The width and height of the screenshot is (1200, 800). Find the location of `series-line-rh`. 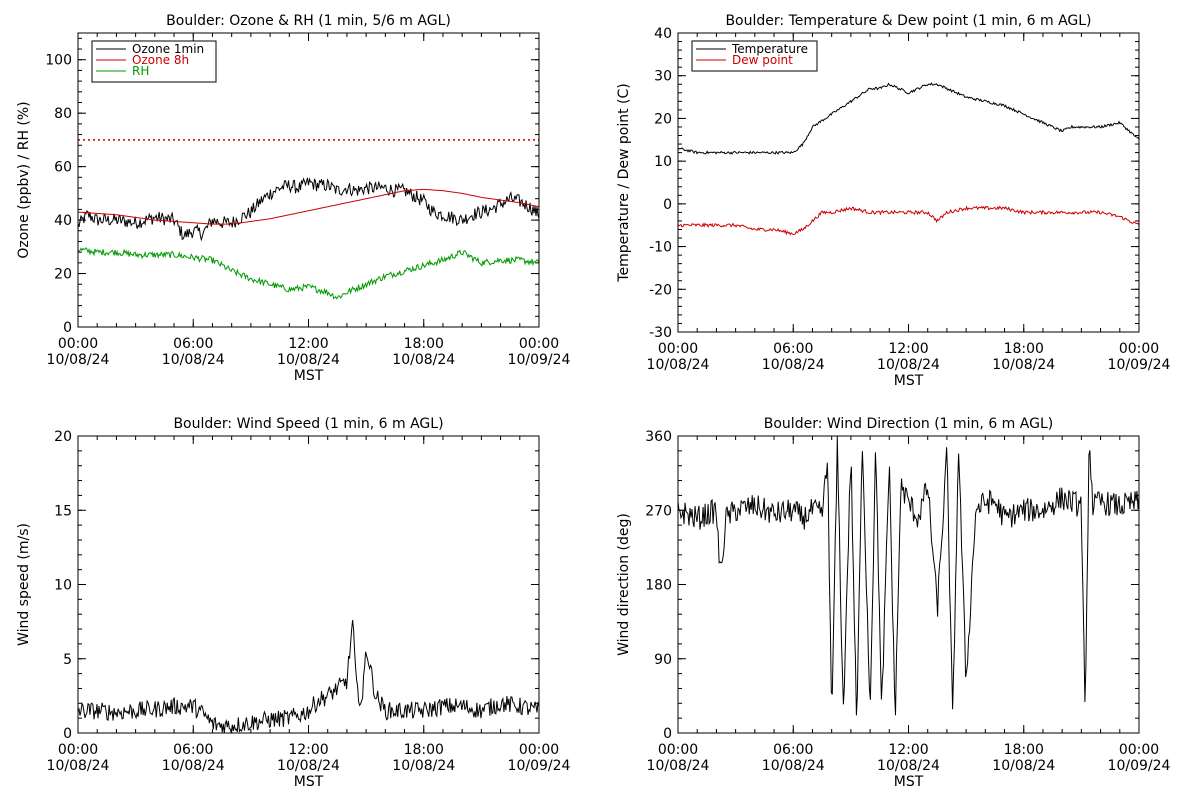

series-line-rh is located at coordinates (308, 273).